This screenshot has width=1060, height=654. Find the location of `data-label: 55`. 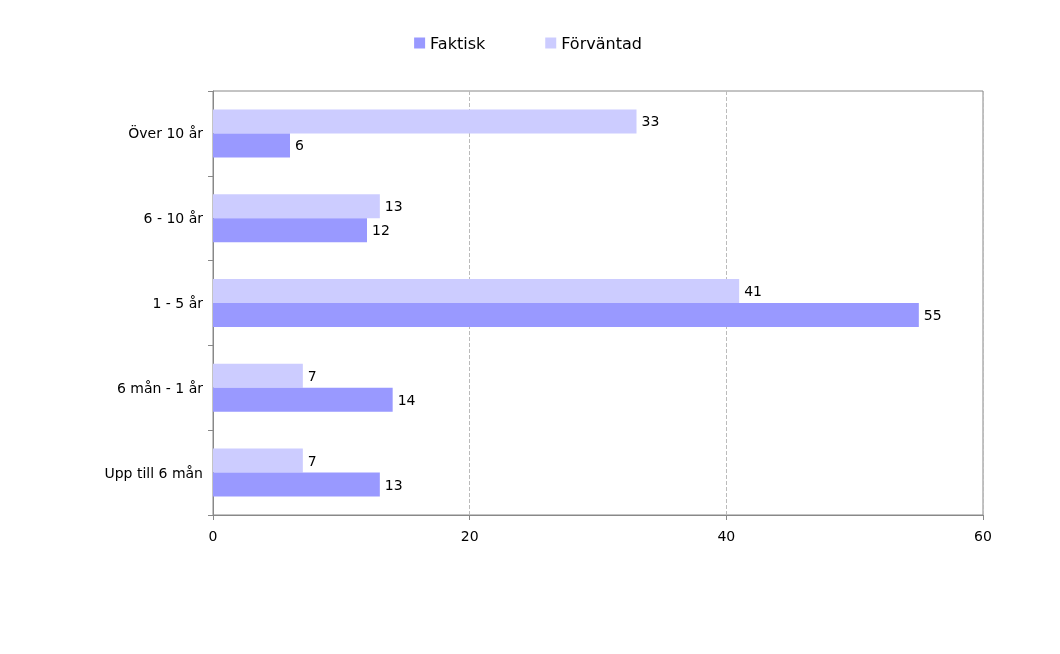

data-label: 55 is located at coordinates (932, 315).